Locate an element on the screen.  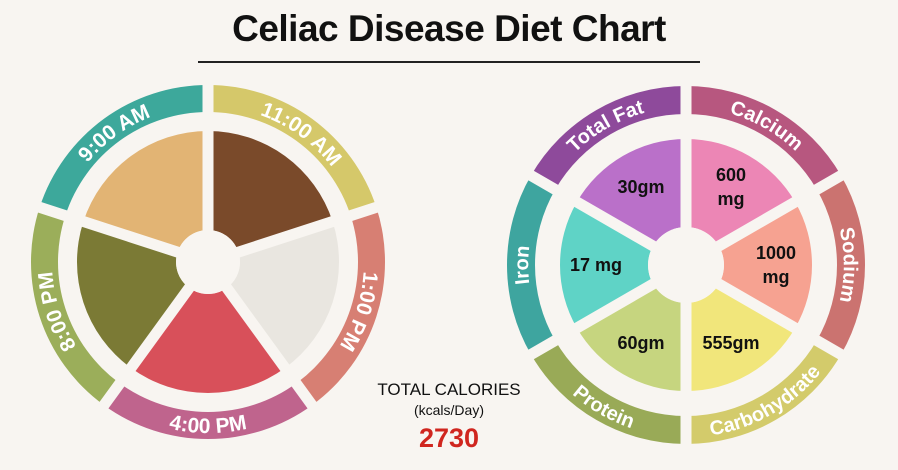
meal-ring-11-00-am is located at coordinates (292, 150).